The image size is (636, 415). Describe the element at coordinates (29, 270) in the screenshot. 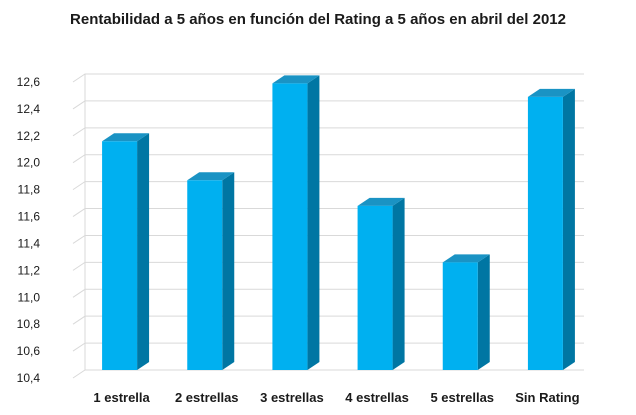

I see `y-tick-label: 11,2` at that location.